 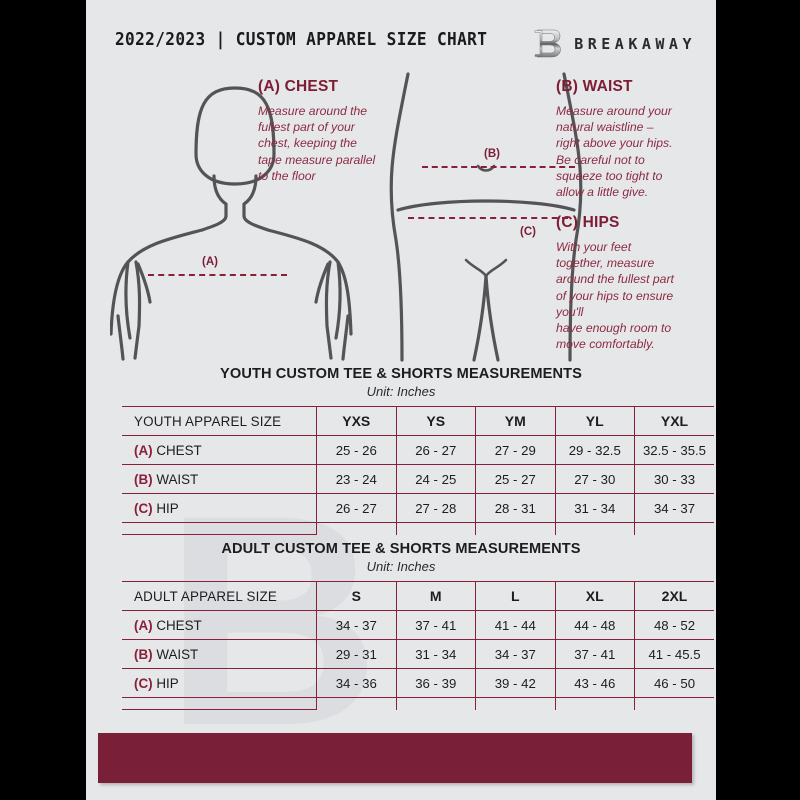 I want to click on adult-row-1-label: (B) WAIST, so click(x=219, y=654).